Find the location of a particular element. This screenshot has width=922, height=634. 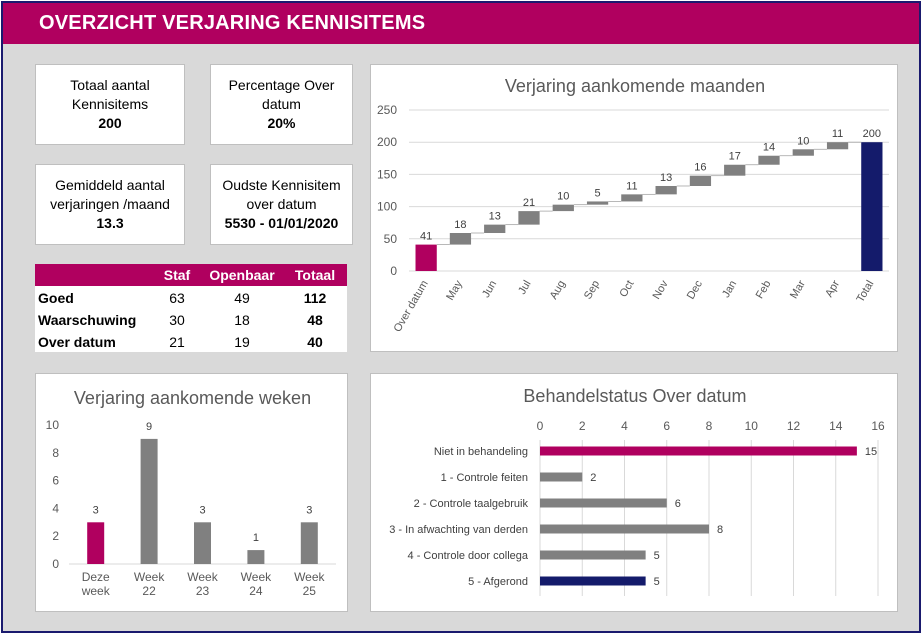

months-ytick-label: 50 is located at coordinates (391, 239).